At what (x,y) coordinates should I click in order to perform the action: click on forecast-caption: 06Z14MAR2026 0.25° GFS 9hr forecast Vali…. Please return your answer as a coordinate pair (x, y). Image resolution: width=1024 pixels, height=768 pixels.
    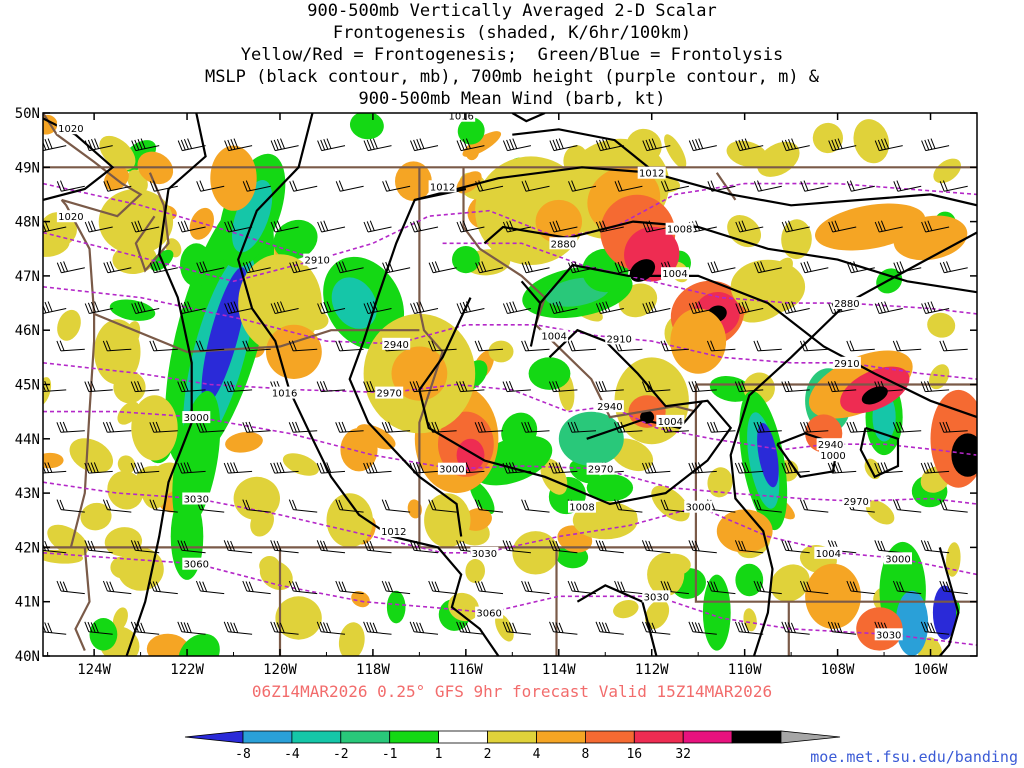
    Looking at the image, I should click on (512, 691).